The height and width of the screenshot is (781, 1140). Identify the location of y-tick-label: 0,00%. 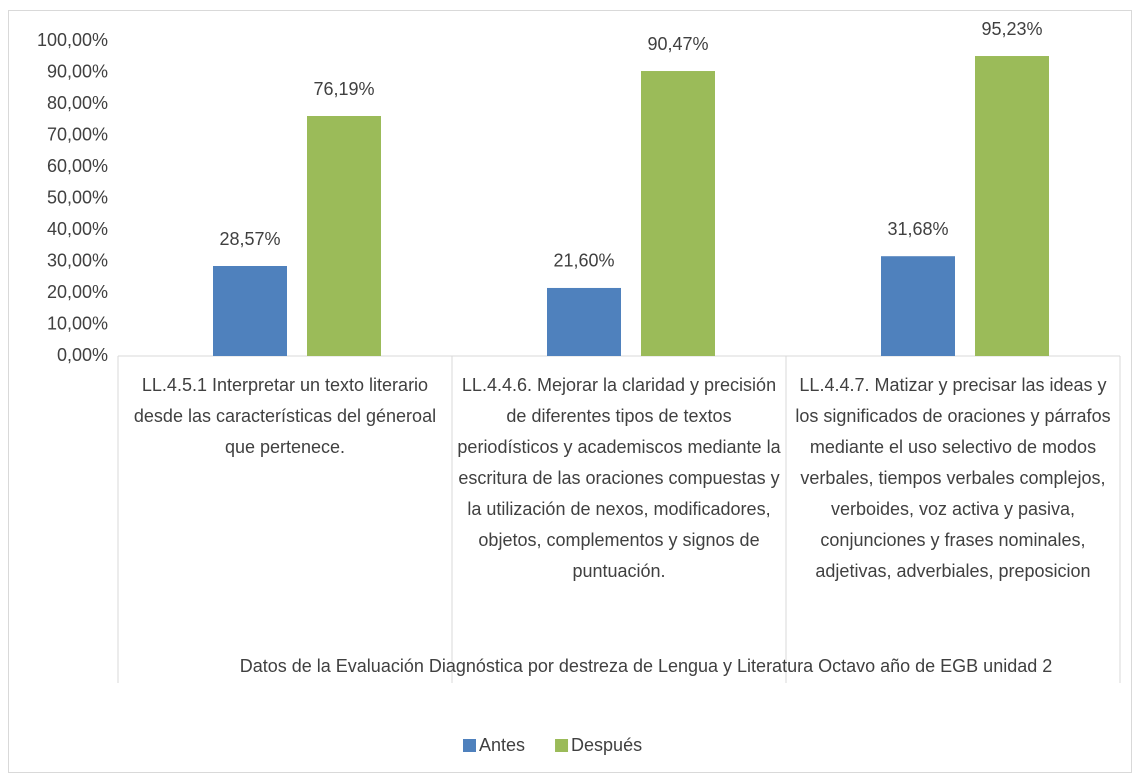
(82, 355).